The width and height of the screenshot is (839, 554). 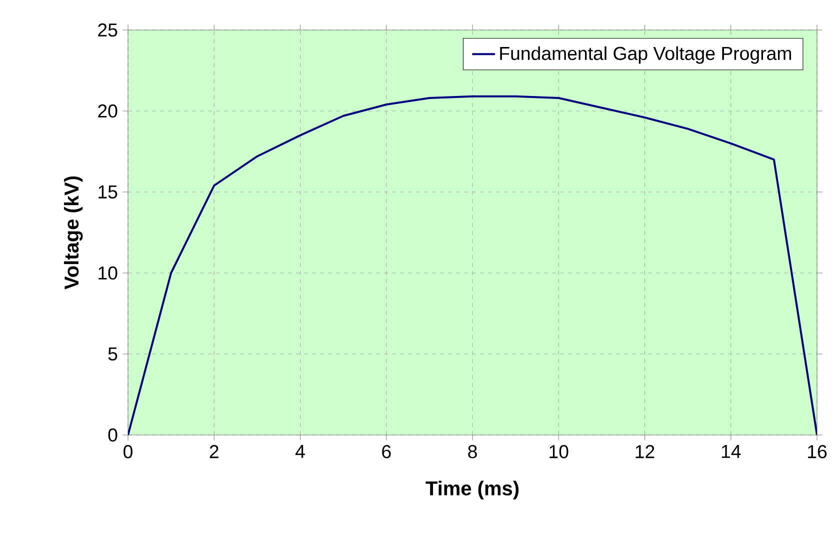 What do you see at coordinates (645, 451) in the screenshot?
I see `x-tick-label: 12` at bounding box center [645, 451].